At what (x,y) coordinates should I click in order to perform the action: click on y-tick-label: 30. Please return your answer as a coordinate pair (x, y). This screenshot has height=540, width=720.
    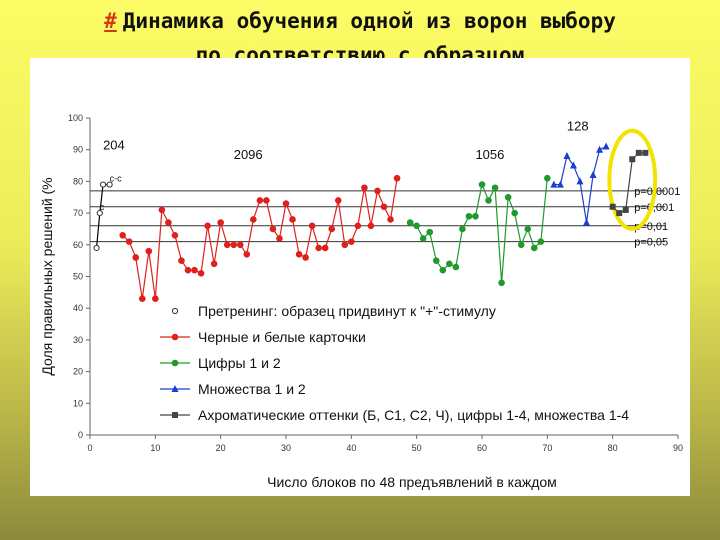
    Looking at the image, I should click on (78, 340).